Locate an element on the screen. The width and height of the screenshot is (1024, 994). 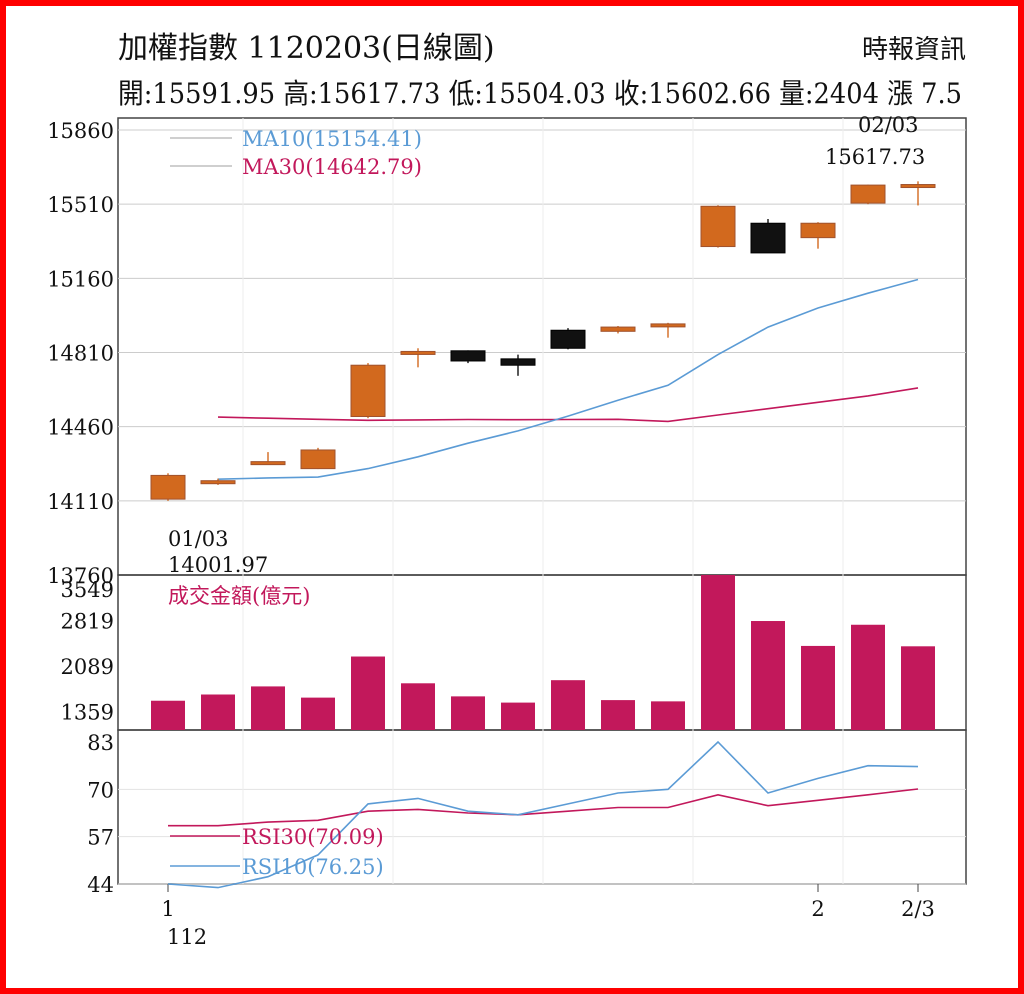
rsi-tick-label: 83 is located at coordinates (100, 743).